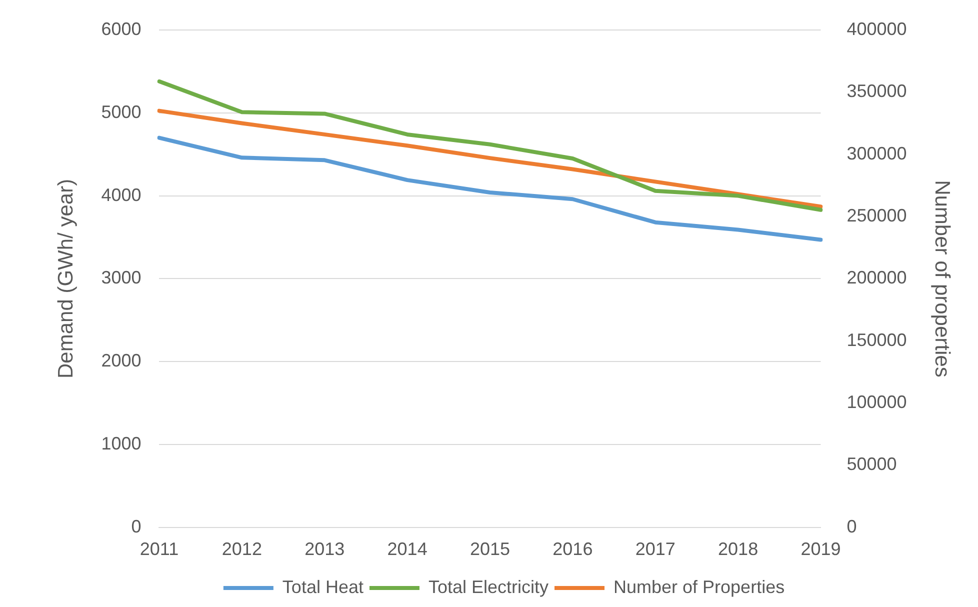  What do you see at coordinates (488, 586) in the screenshot?
I see `legend-label: Total Electricity` at bounding box center [488, 586].